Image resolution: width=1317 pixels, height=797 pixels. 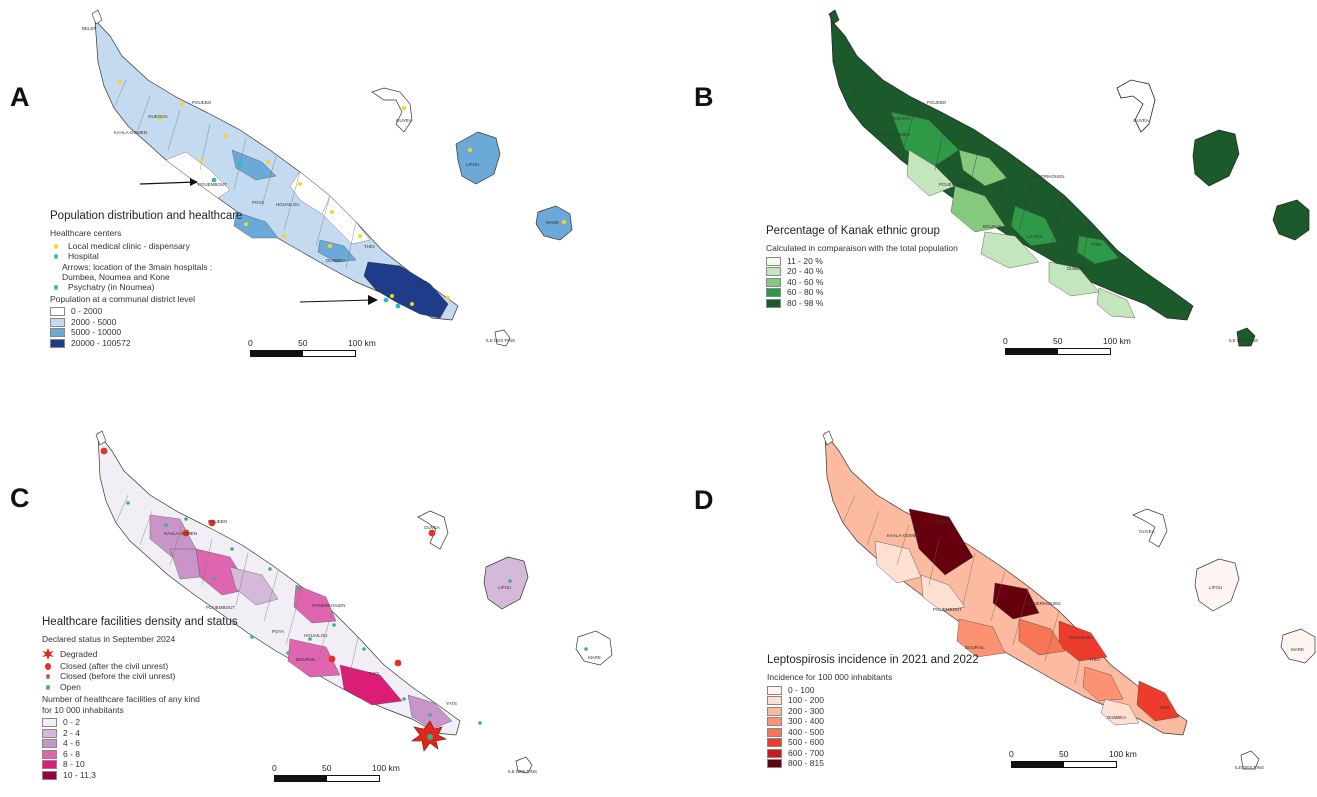 I want to click on legend-item: Closed (before the civil unrest), so click(x=140, y=677).